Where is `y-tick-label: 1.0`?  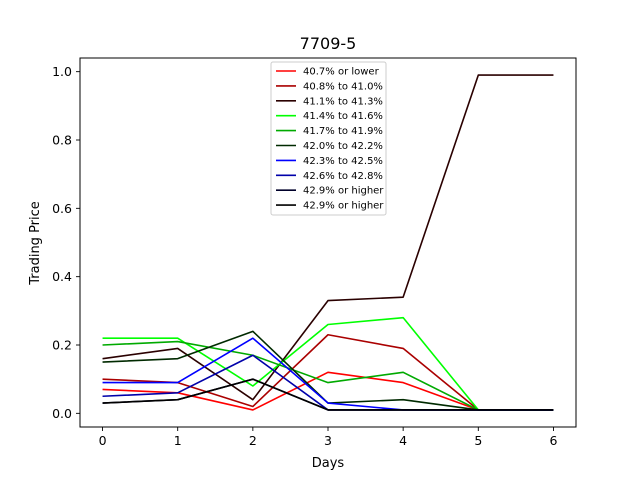 y-tick-label: 1.0 is located at coordinates (62, 71).